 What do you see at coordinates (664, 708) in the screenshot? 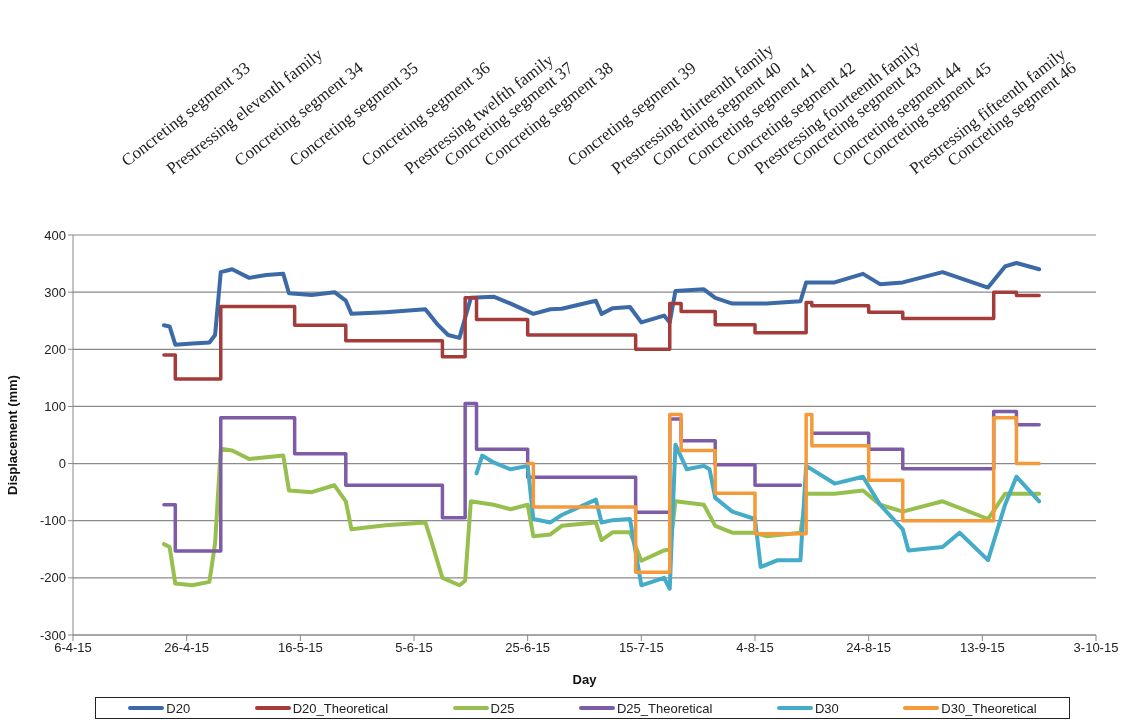
I see `legend-label: D25_Theoretical` at bounding box center [664, 708].